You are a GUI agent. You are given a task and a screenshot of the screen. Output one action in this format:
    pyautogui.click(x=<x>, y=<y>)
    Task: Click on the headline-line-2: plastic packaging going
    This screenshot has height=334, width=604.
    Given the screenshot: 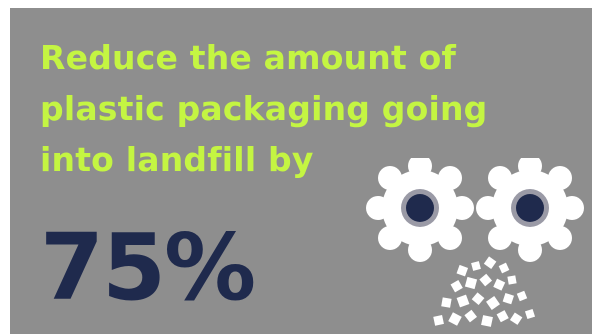 What is the action you would take?
    pyautogui.click(x=264, y=108)
    